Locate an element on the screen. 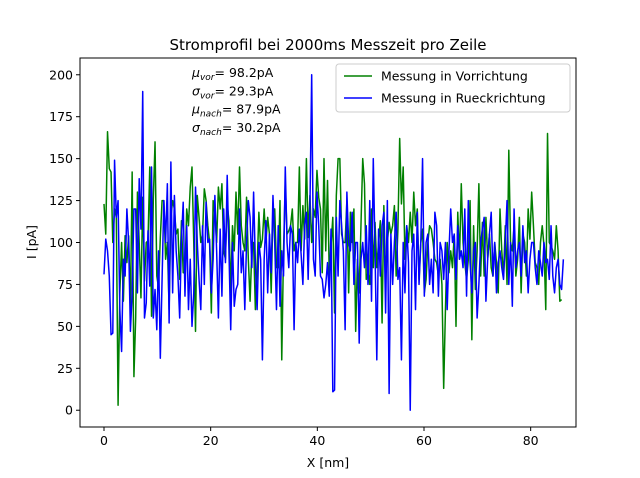 Image resolution: width=640 pixels, height=478 pixels. y-tick-label: 25 is located at coordinates (65, 368).